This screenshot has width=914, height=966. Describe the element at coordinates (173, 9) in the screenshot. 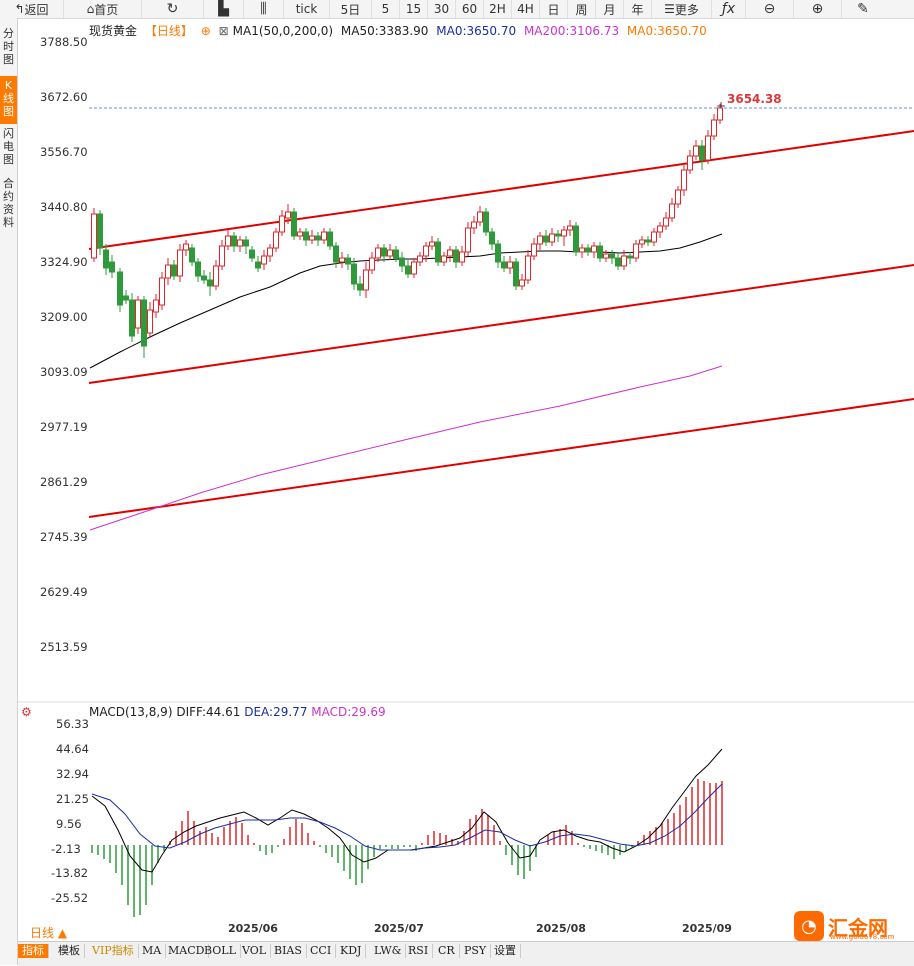

I see `refresh-button: ↻` at that location.